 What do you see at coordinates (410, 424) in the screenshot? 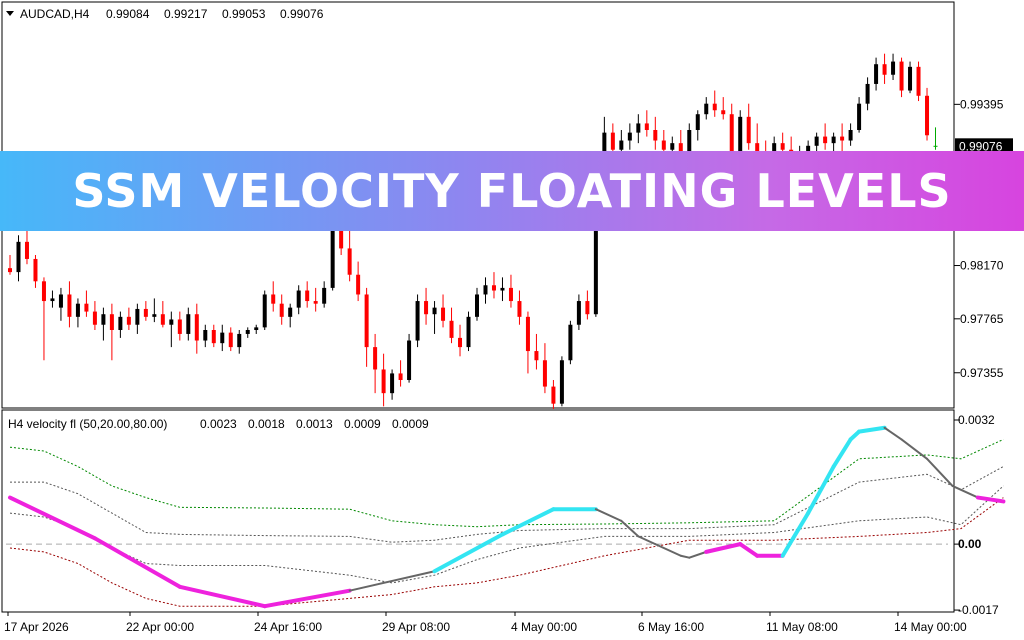
I see `indicator-value-5: 0.0009` at bounding box center [410, 424].